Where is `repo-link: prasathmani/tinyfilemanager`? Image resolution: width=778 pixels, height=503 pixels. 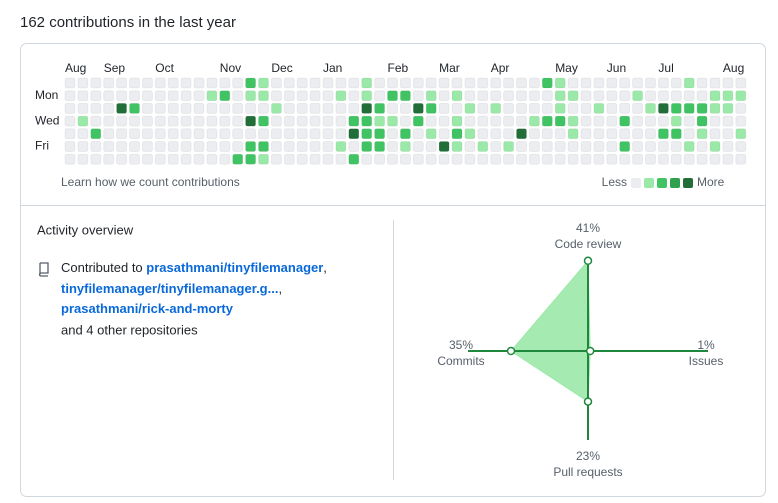 repo-link: prasathmani/tinyfilemanager is located at coordinates (234, 267).